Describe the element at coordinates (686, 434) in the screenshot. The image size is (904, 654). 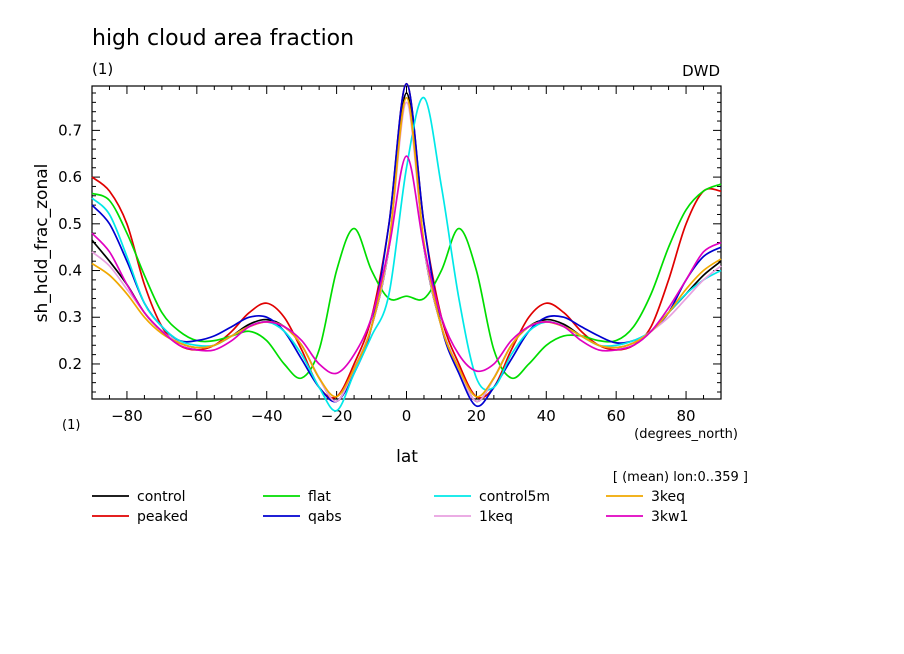
I see `x-units-label: (degrees_north)` at that location.